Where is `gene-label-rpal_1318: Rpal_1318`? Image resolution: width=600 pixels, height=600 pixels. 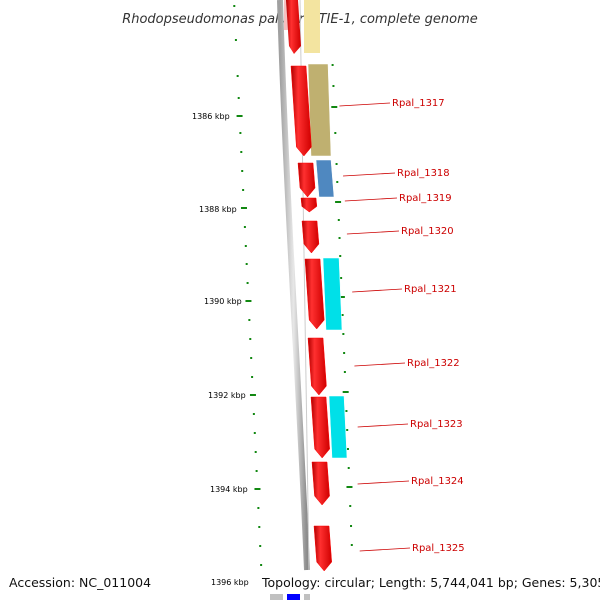 gene-label-rpal_1318: Rpal_1318 is located at coordinates (423, 173).